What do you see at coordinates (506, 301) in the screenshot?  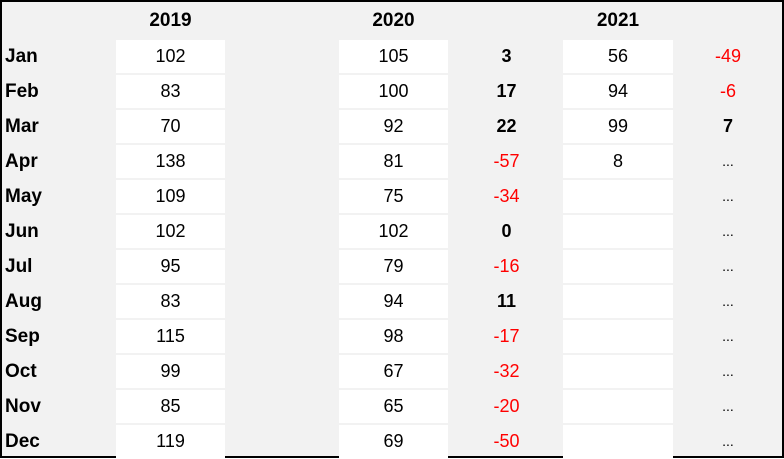 I see `diff-2020: 11` at bounding box center [506, 301].